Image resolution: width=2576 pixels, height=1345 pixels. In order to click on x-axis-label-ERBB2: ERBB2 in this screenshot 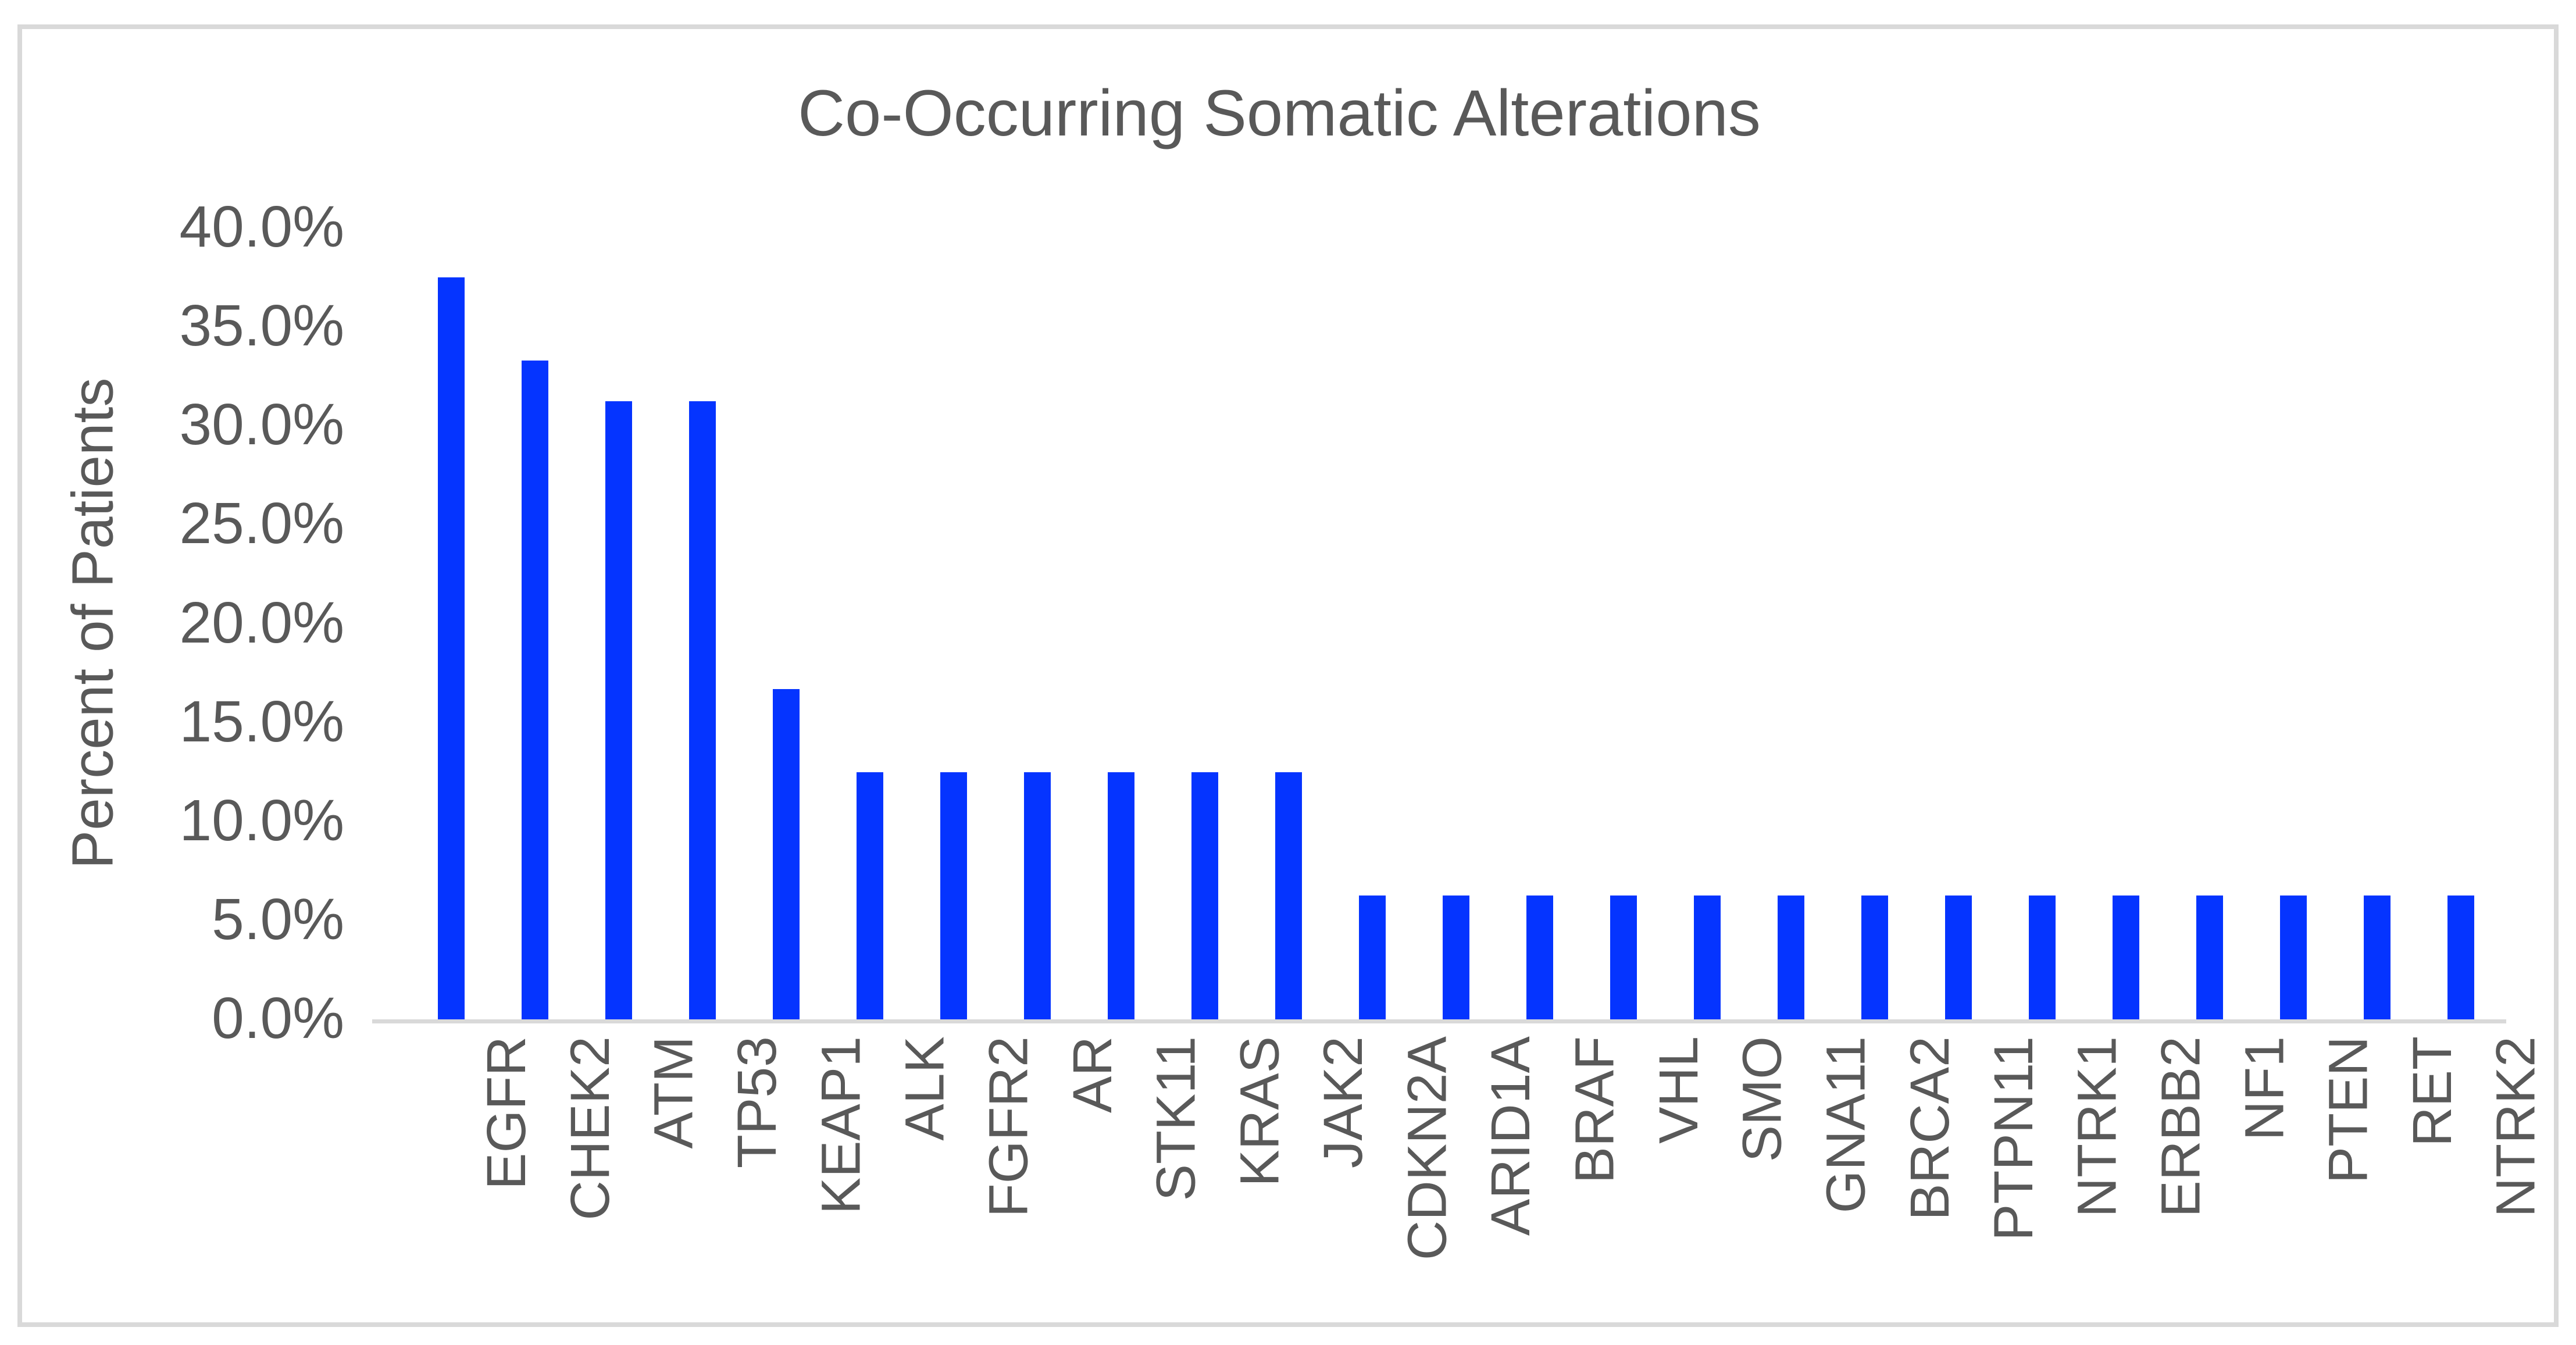, I will do `click(2181, 1127)`.